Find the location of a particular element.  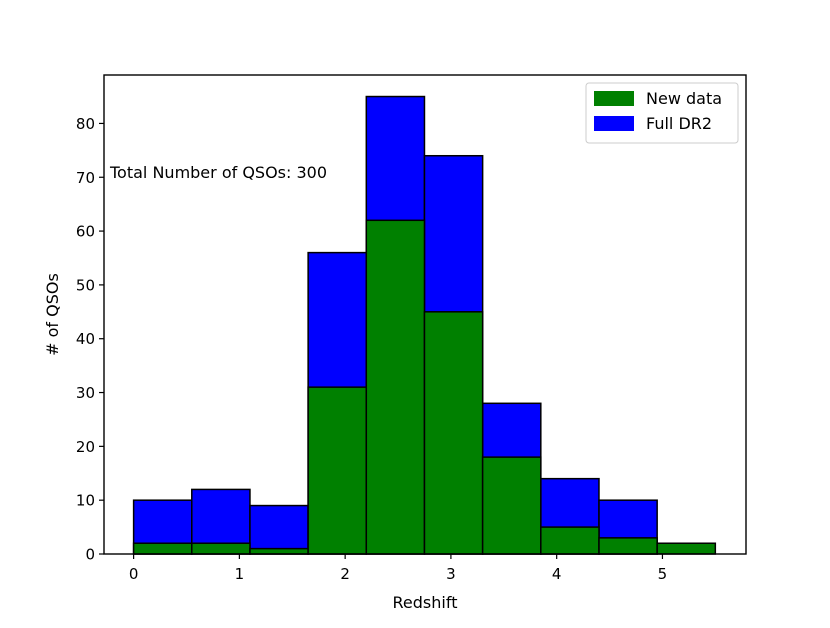

x-tick-label: 5 is located at coordinates (663, 574).